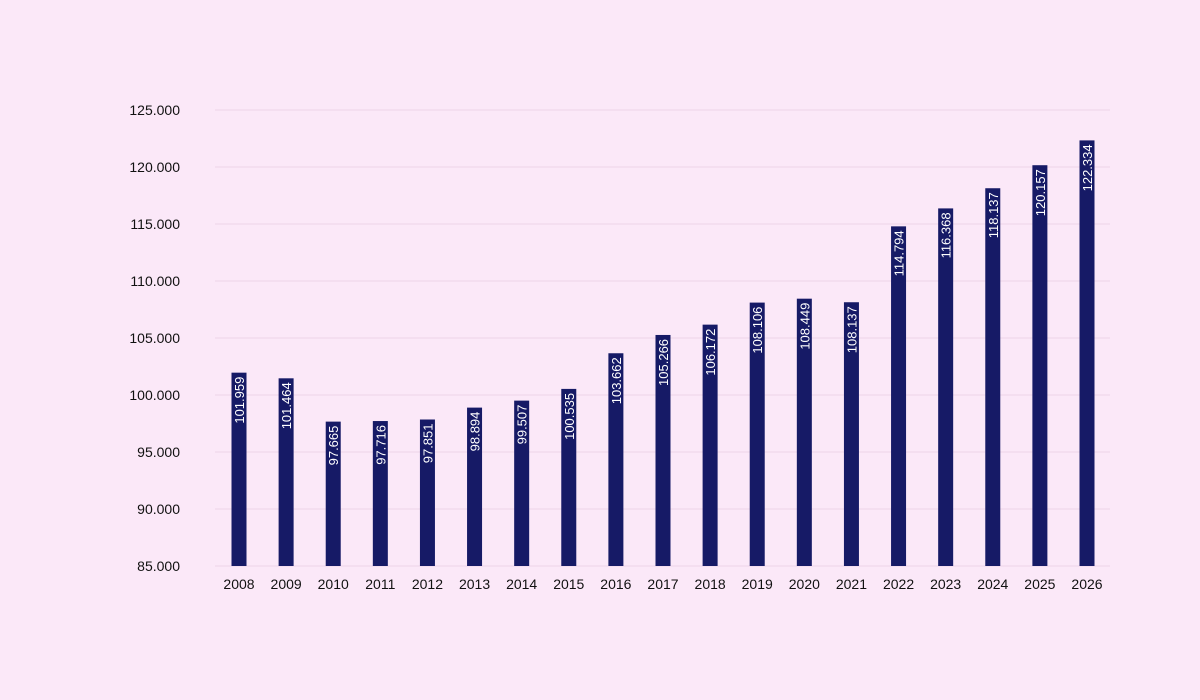  I want to click on data-label: 98.894, so click(475, 432).